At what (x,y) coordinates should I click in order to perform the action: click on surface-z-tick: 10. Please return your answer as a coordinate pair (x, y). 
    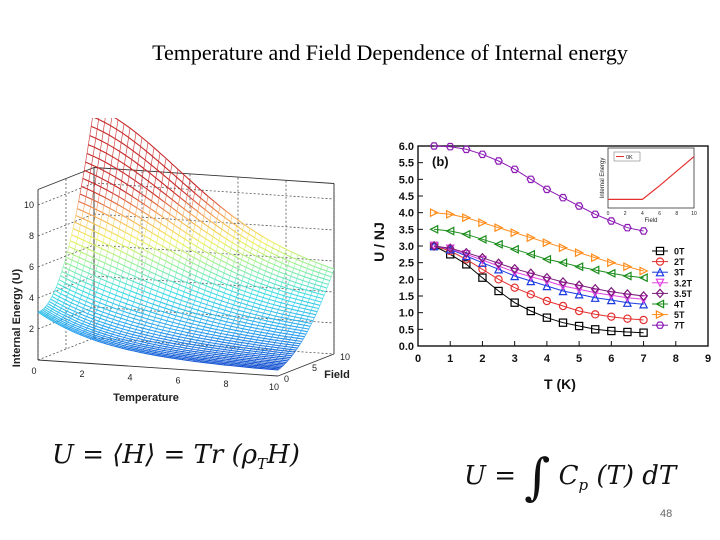
    Looking at the image, I should click on (29, 205).